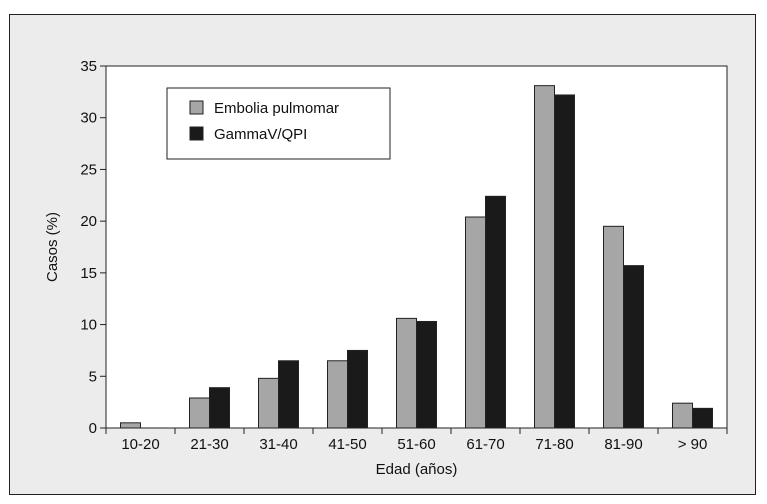 The image size is (767, 504). Describe the element at coordinates (88, 118) in the screenshot. I see `y-tick-label: 30` at that location.